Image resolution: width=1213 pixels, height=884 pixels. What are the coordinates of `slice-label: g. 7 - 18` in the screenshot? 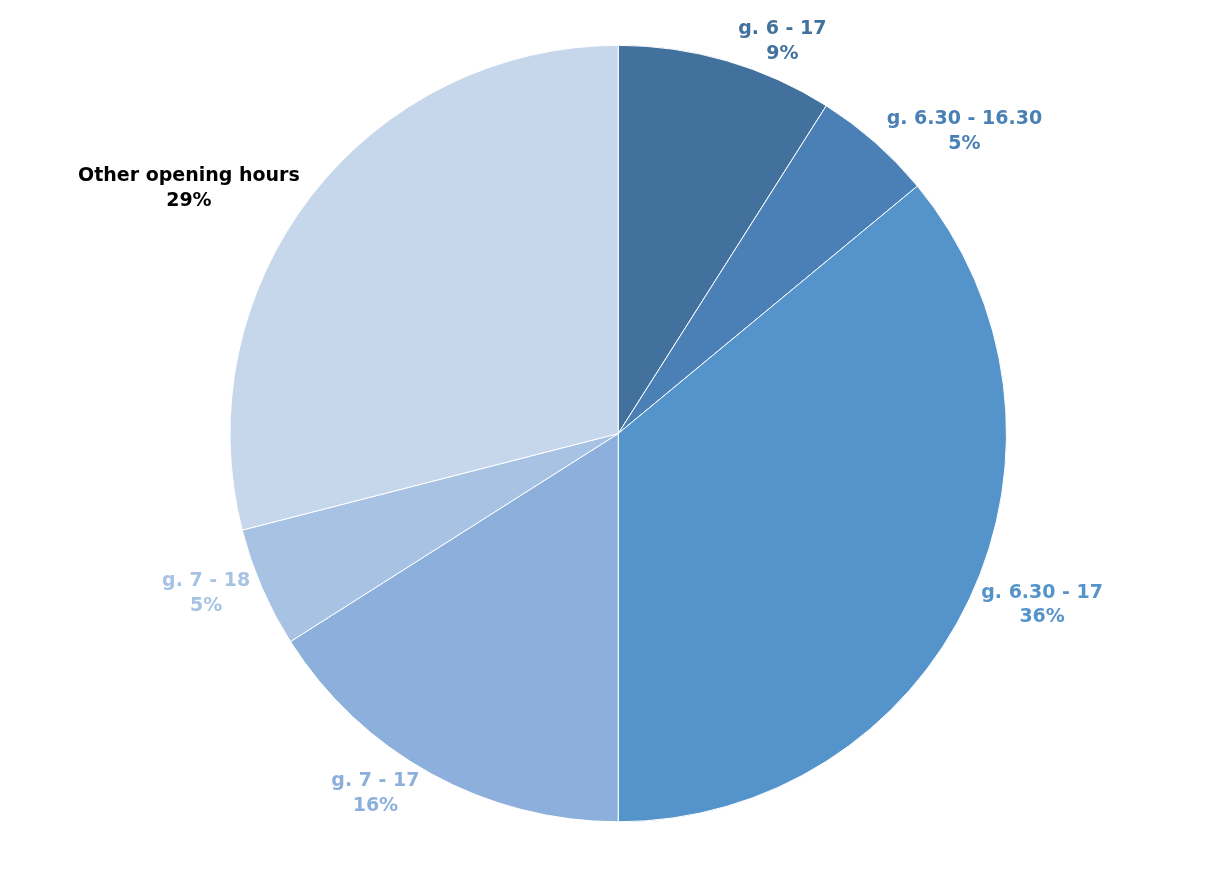 It's located at (206, 579).